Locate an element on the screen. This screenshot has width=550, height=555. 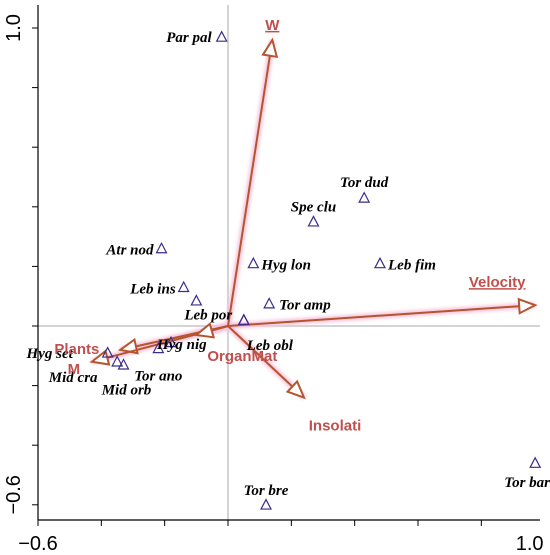
species-label: Leb ins is located at coordinates (152, 289).